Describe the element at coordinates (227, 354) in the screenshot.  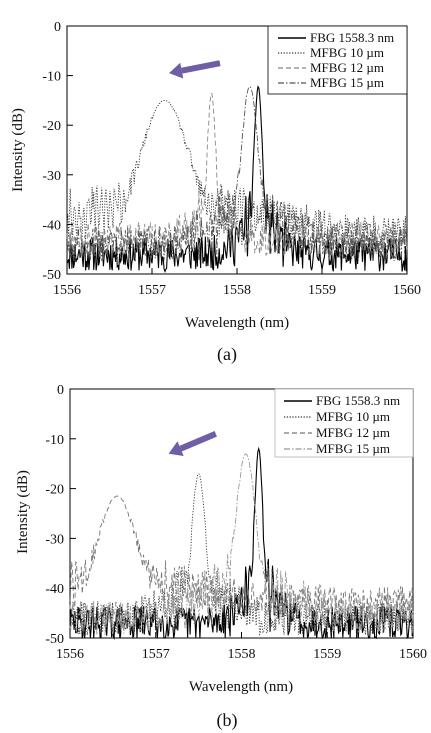
I see `panel-caption: (a)` at that location.